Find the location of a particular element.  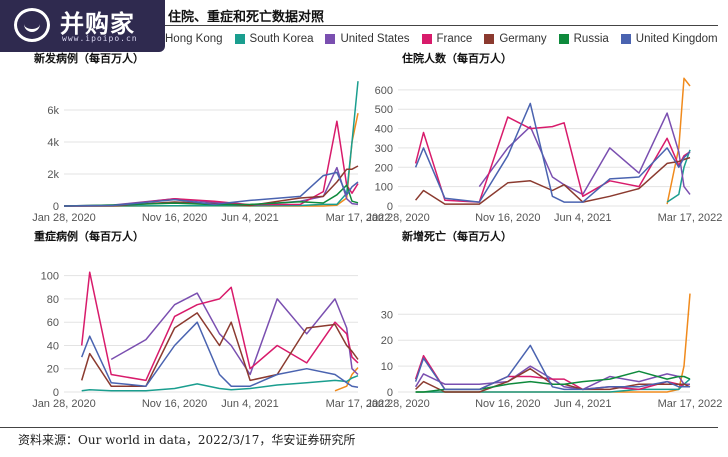

footer-divider is located at coordinates (359, 427).